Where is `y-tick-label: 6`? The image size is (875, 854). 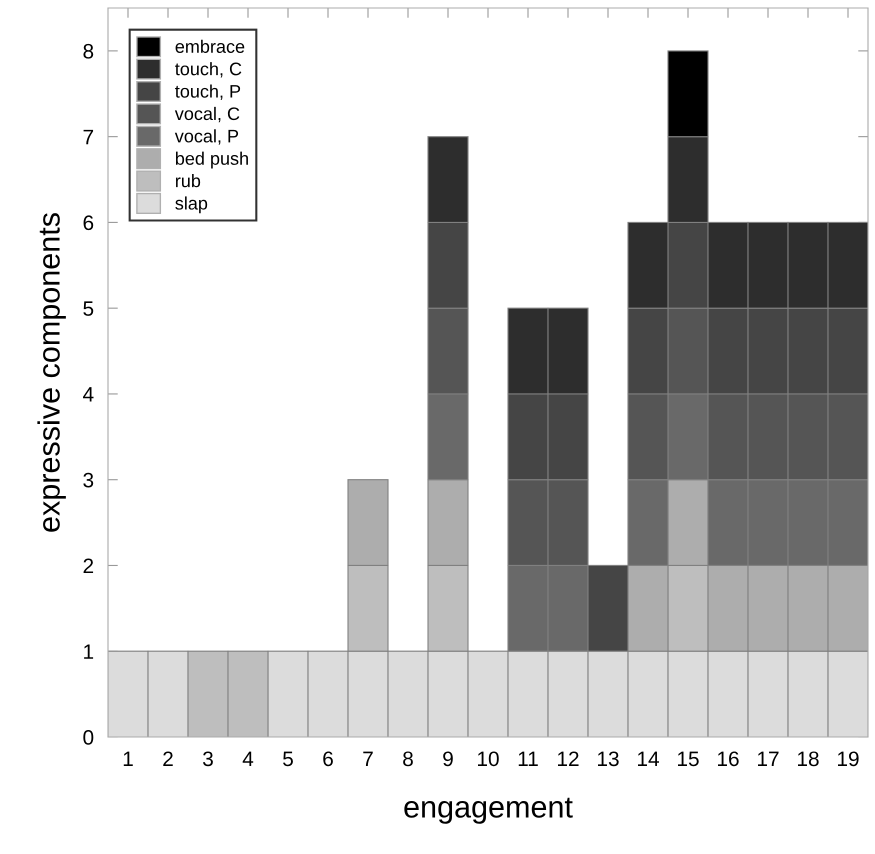
y-tick-label: 6 is located at coordinates (89, 222).